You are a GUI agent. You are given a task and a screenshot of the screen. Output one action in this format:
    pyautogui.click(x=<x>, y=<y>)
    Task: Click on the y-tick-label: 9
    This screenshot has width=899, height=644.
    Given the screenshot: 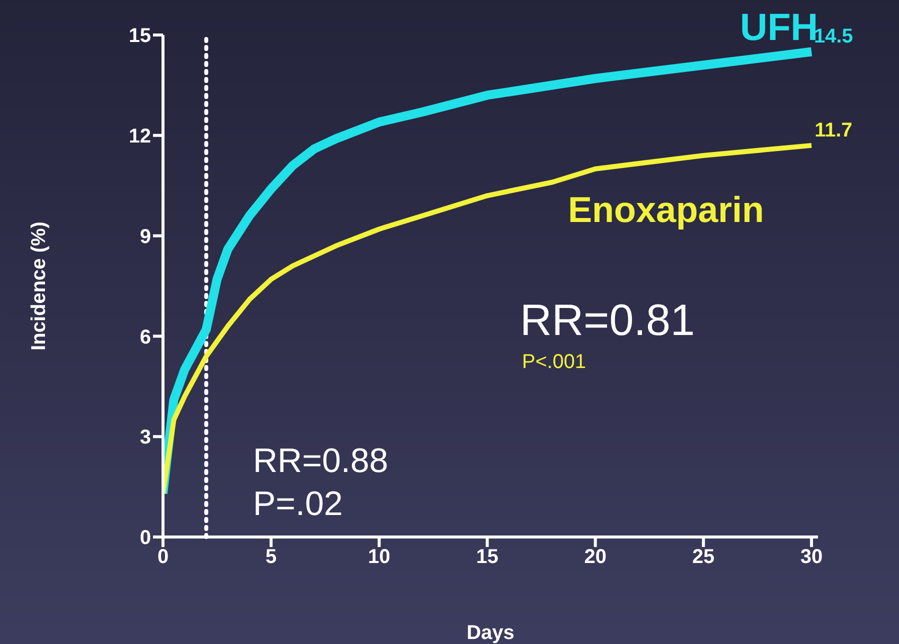 What is the action you would take?
    pyautogui.click(x=145, y=237)
    